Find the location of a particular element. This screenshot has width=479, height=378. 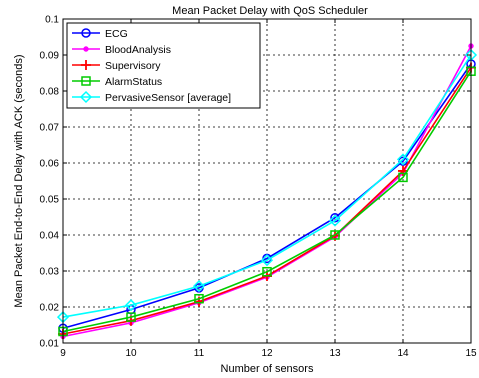

legend-label: Supervisory is located at coordinates (133, 66).